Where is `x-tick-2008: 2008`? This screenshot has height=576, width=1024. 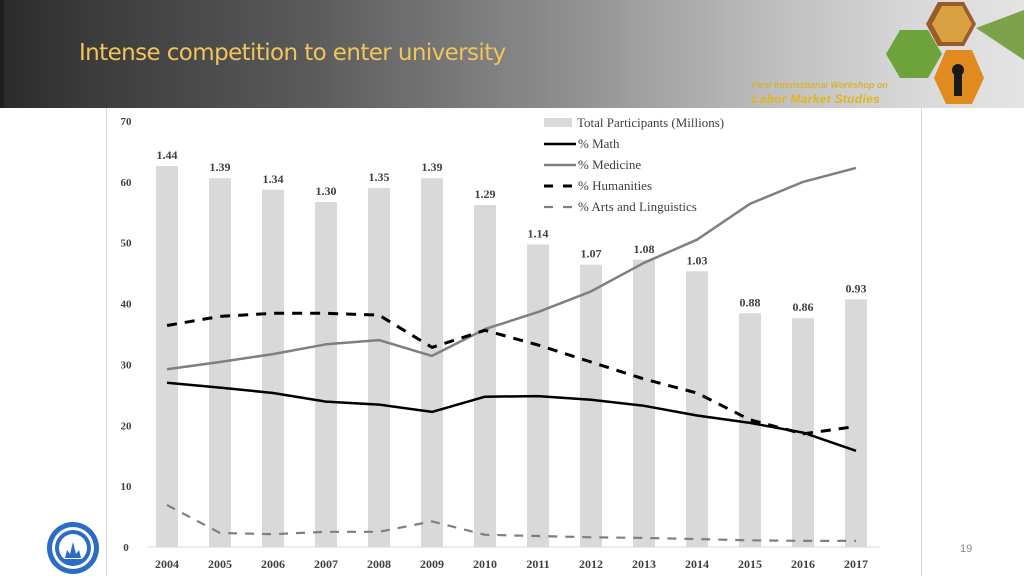
x-tick-2008: 2008 is located at coordinates (379, 564).